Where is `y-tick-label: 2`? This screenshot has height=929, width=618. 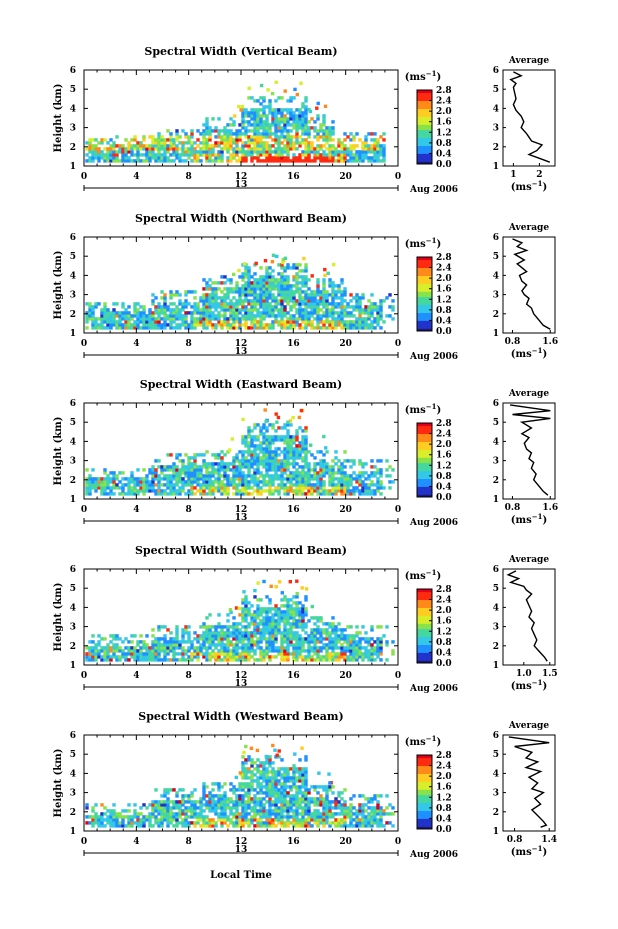 y-tick-label: 2 is located at coordinates (73, 481).